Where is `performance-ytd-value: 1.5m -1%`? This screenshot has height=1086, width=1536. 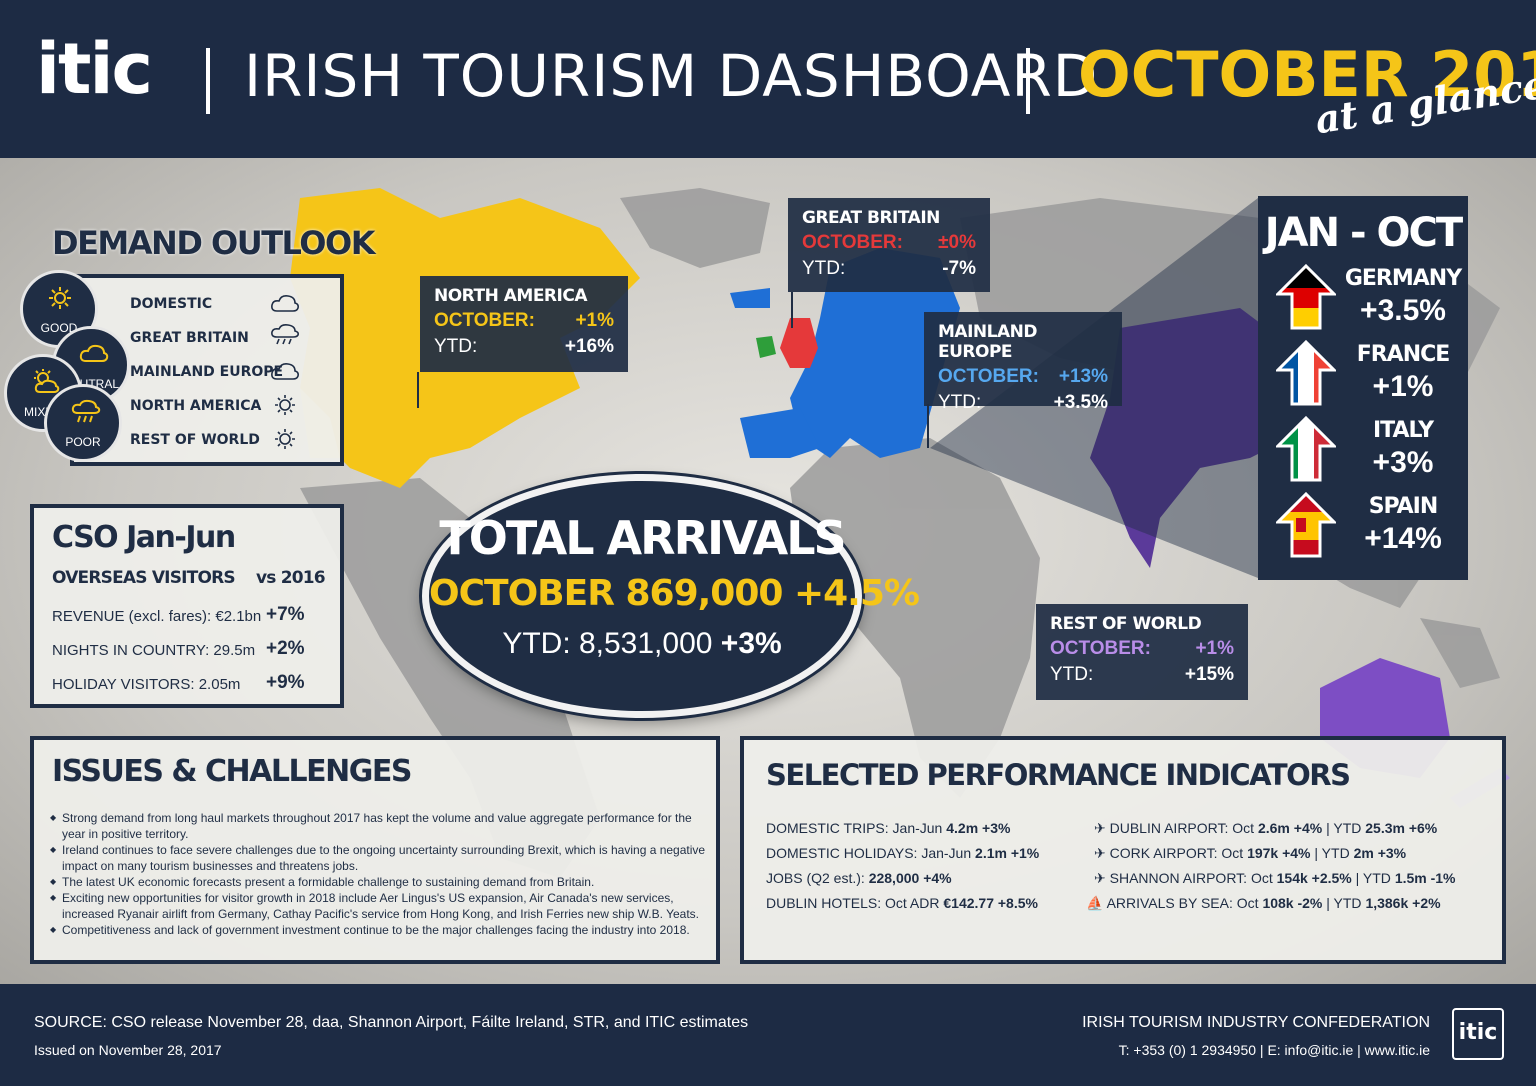 performance-ytd-value: 1.5m -1% is located at coordinates (1425, 878).